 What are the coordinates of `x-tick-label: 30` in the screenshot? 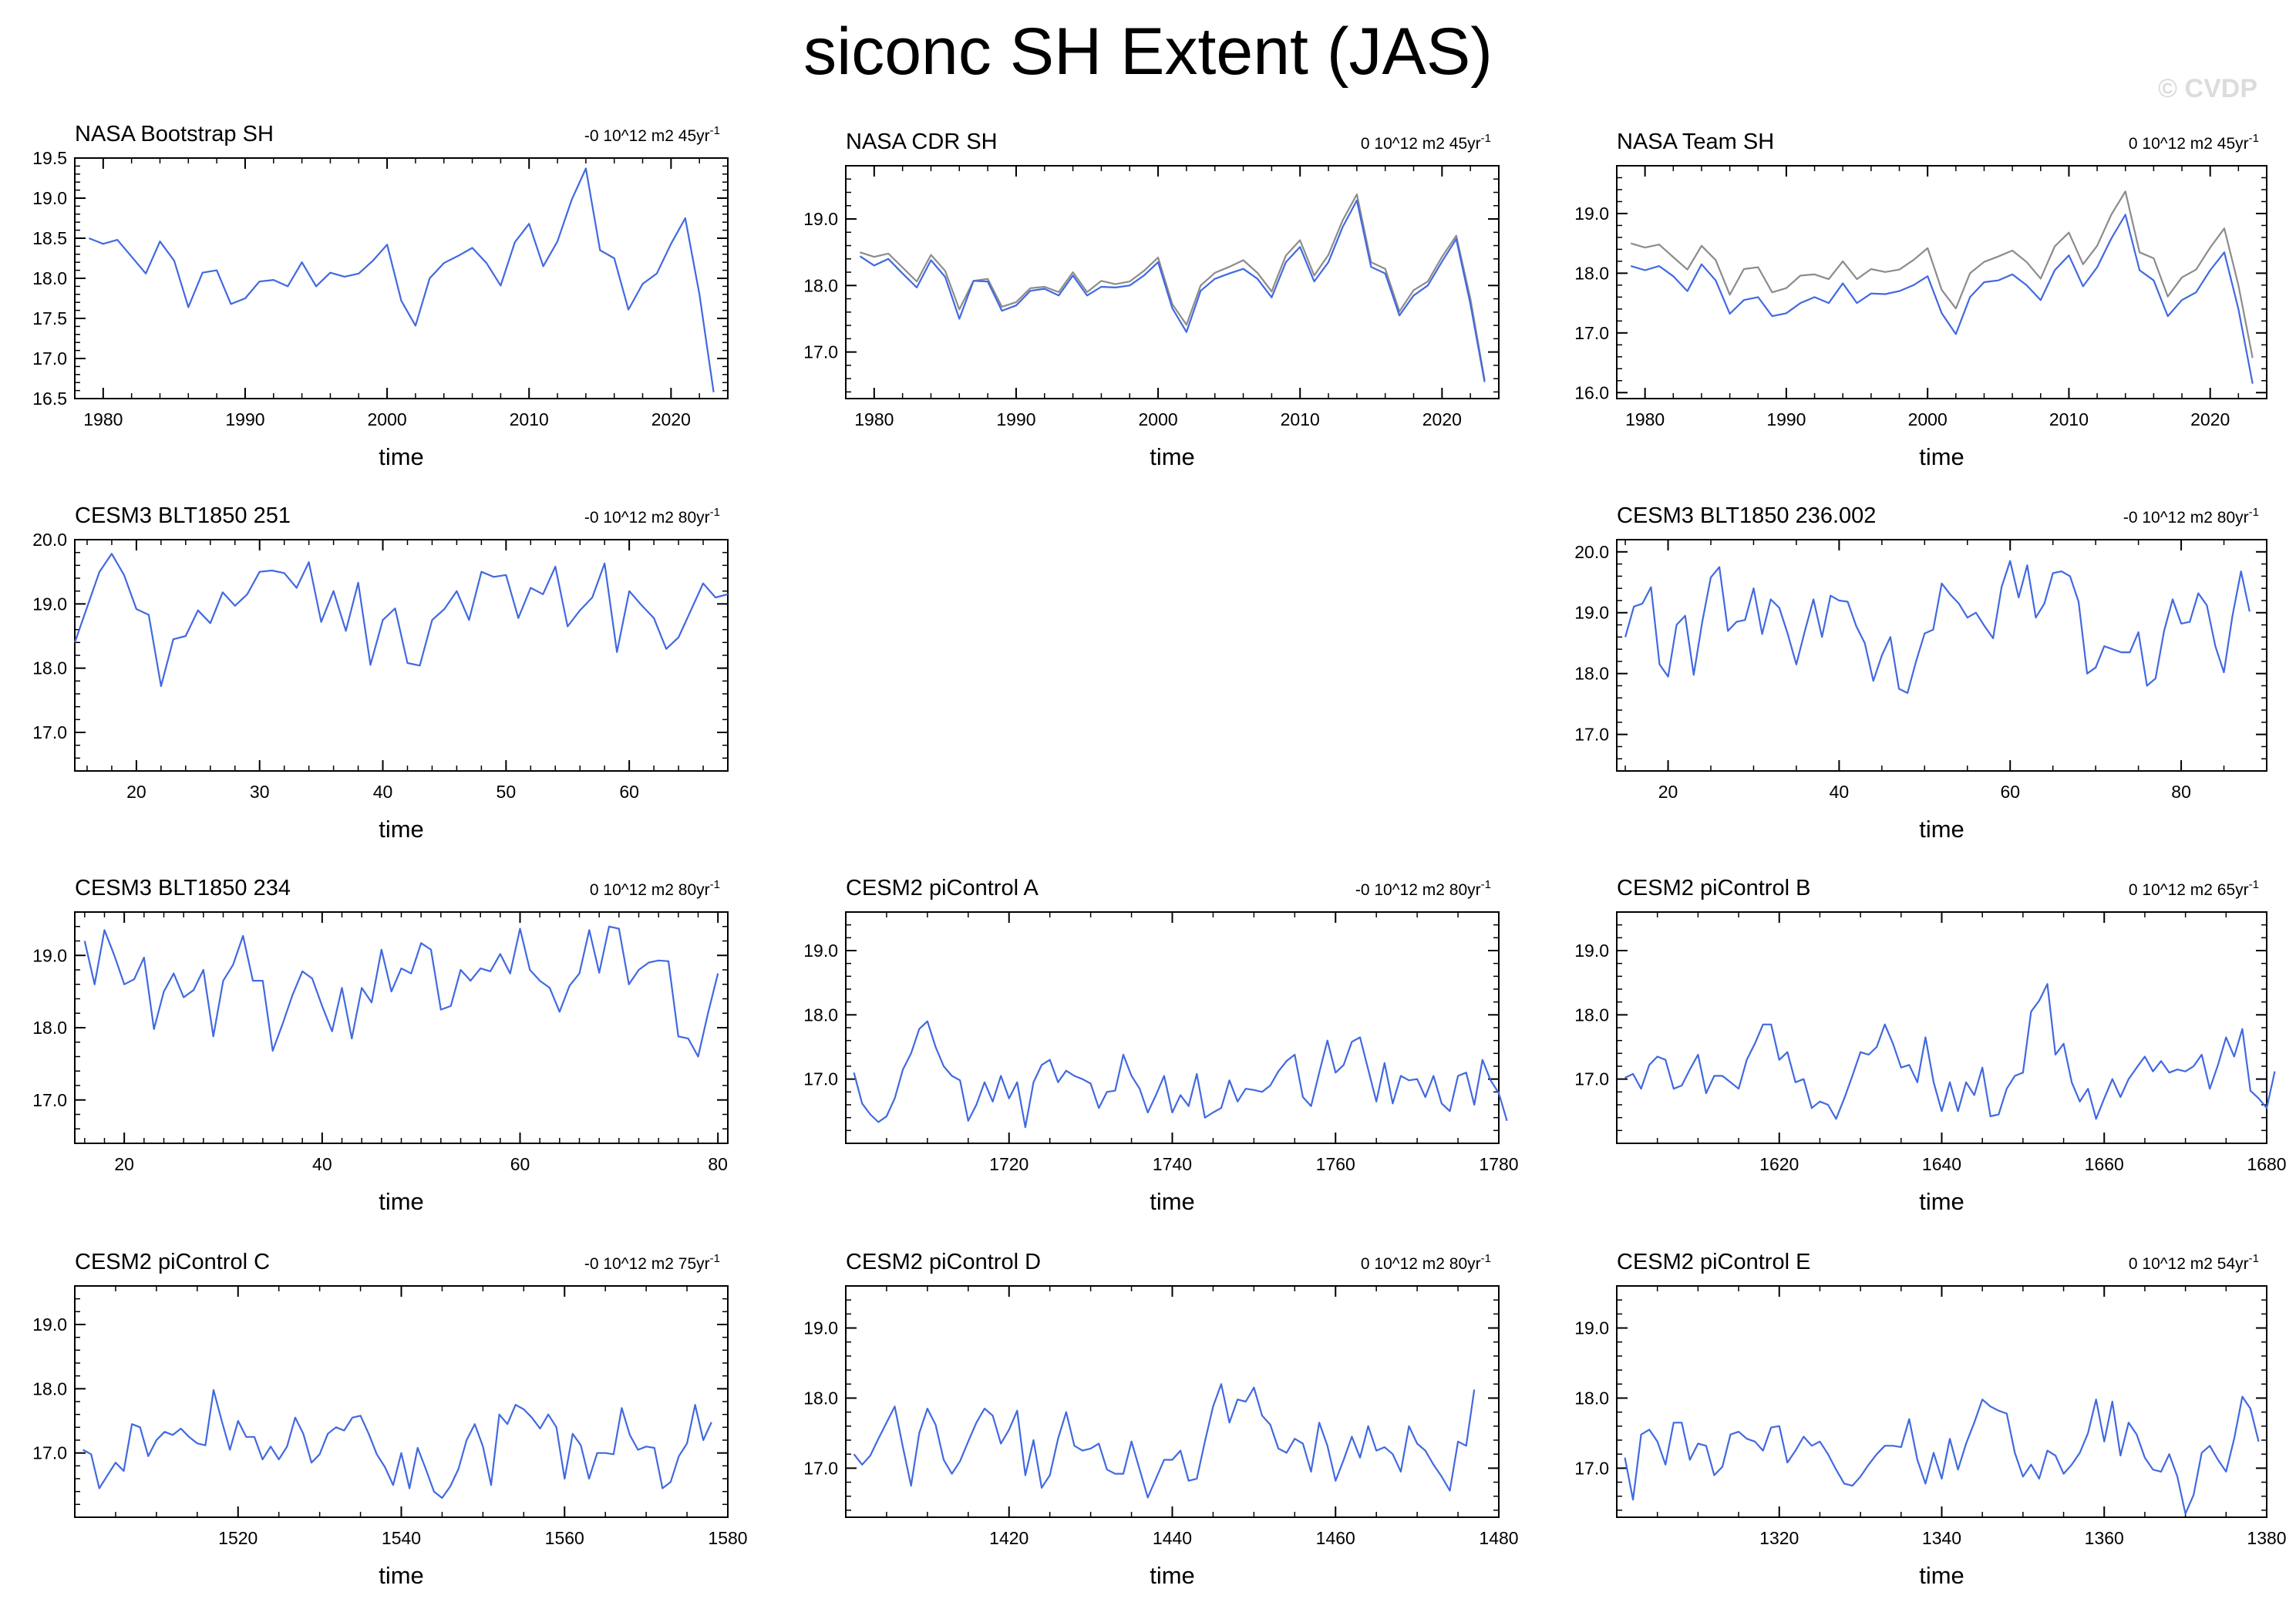 It's located at (260, 792).